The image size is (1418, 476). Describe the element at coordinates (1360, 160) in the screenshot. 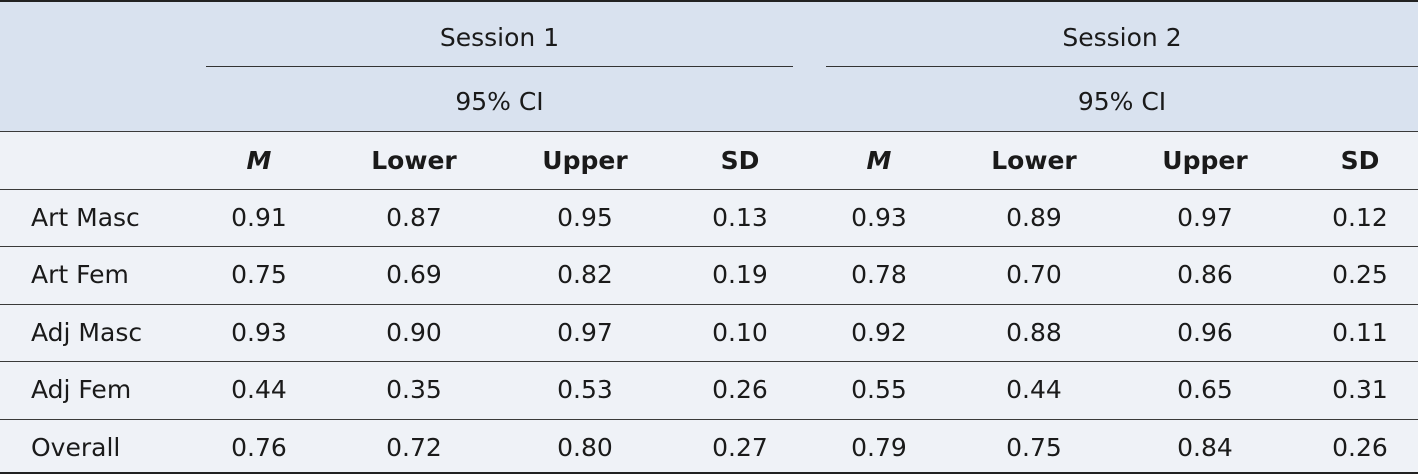

I see `column-header-s2-sd: SD` at that location.